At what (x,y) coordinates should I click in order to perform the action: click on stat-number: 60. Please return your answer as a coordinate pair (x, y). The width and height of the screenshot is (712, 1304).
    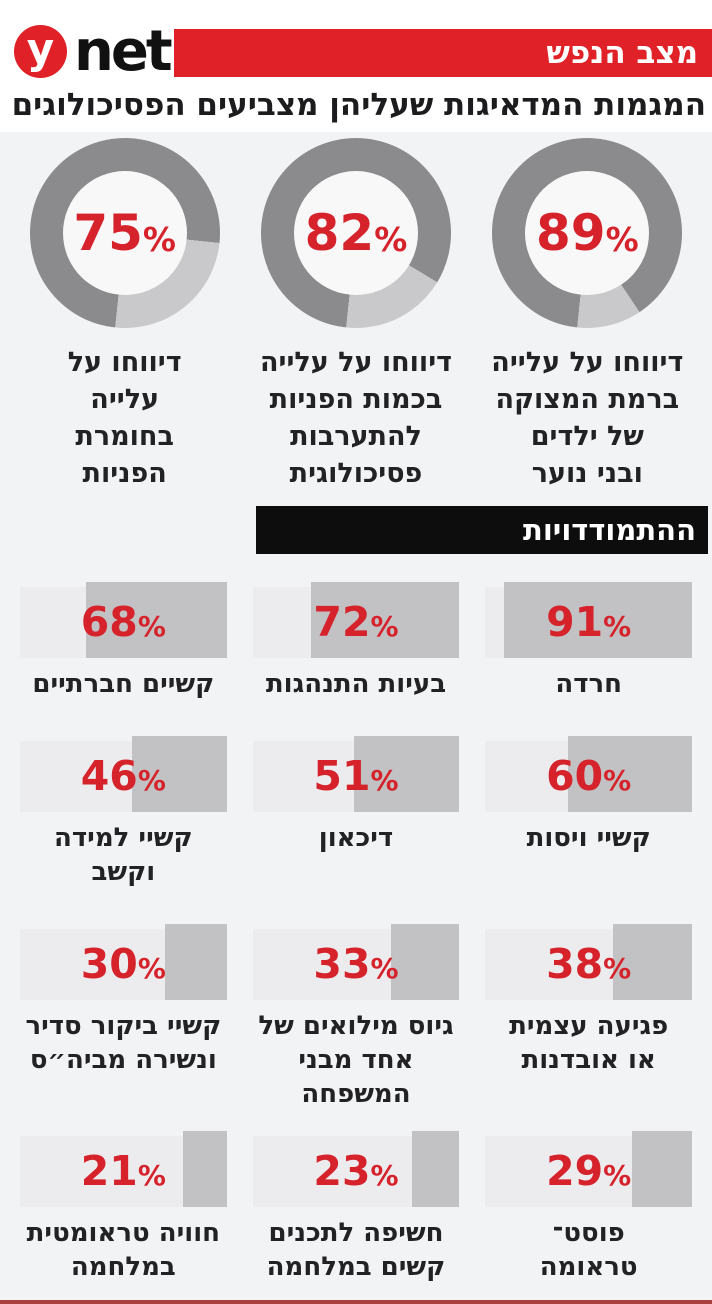
    Looking at the image, I should click on (575, 776).